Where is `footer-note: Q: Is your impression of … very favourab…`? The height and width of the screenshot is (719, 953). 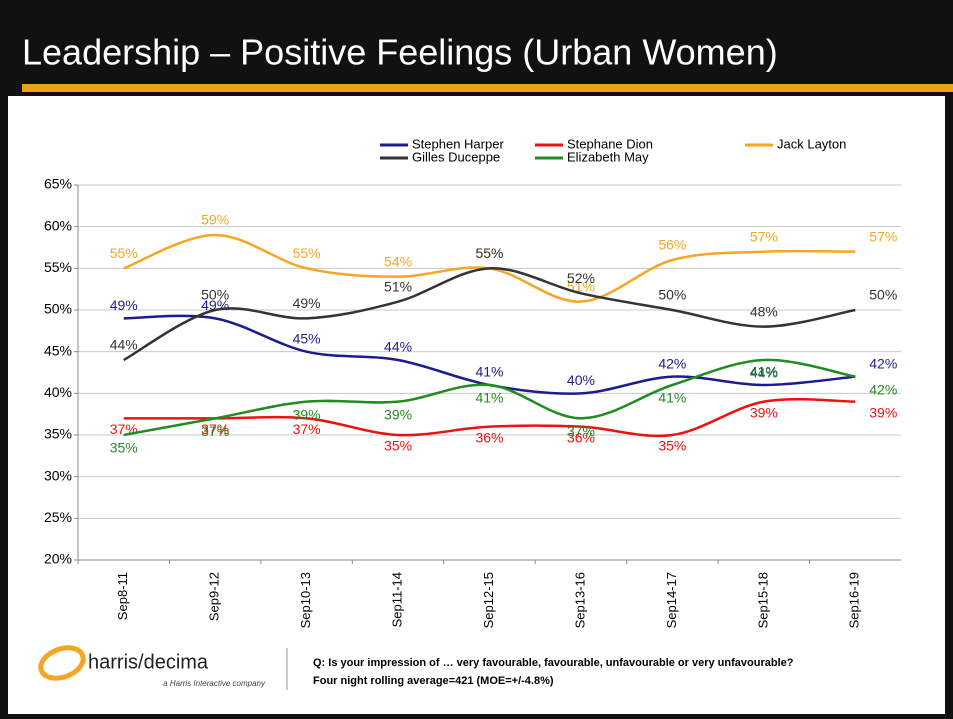
footer-note: Q: Is your impression of … very favourab… is located at coordinates (553, 663).